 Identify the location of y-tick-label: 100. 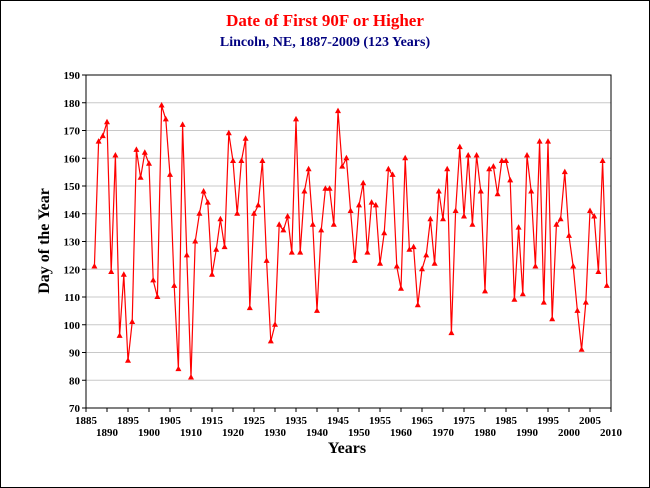
(72, 326).